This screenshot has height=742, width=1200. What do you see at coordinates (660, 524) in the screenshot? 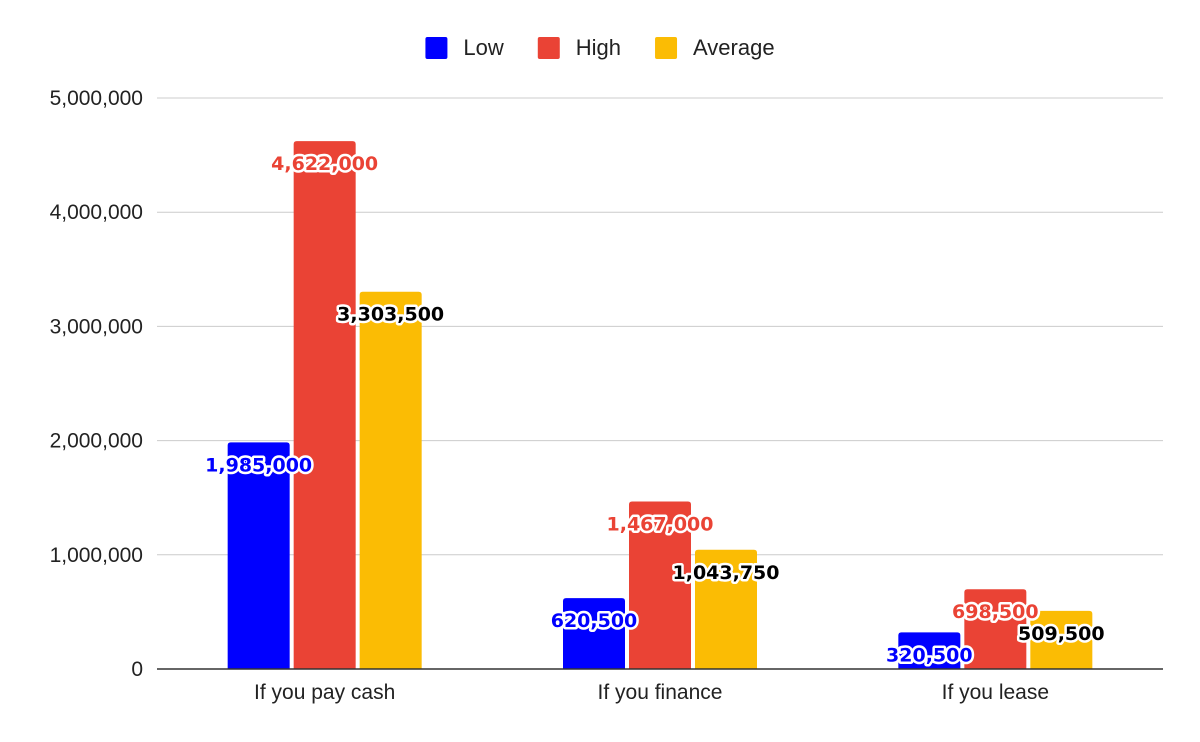
I see `data-label-high-if-you-finance: 1,467,000` at bounding box center [660, 524].